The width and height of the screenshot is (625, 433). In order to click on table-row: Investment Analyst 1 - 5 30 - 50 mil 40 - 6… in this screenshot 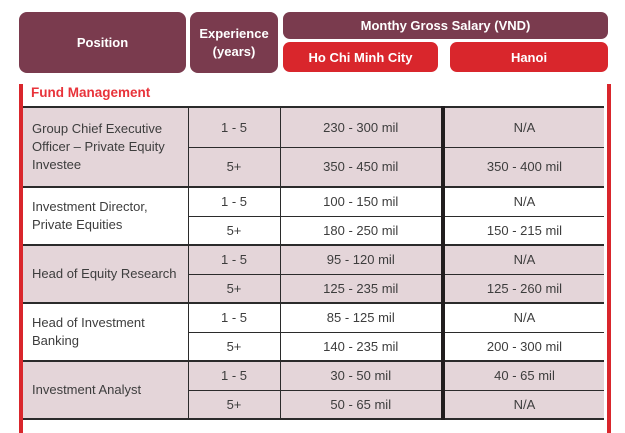, I will do `click(313, 389)`.